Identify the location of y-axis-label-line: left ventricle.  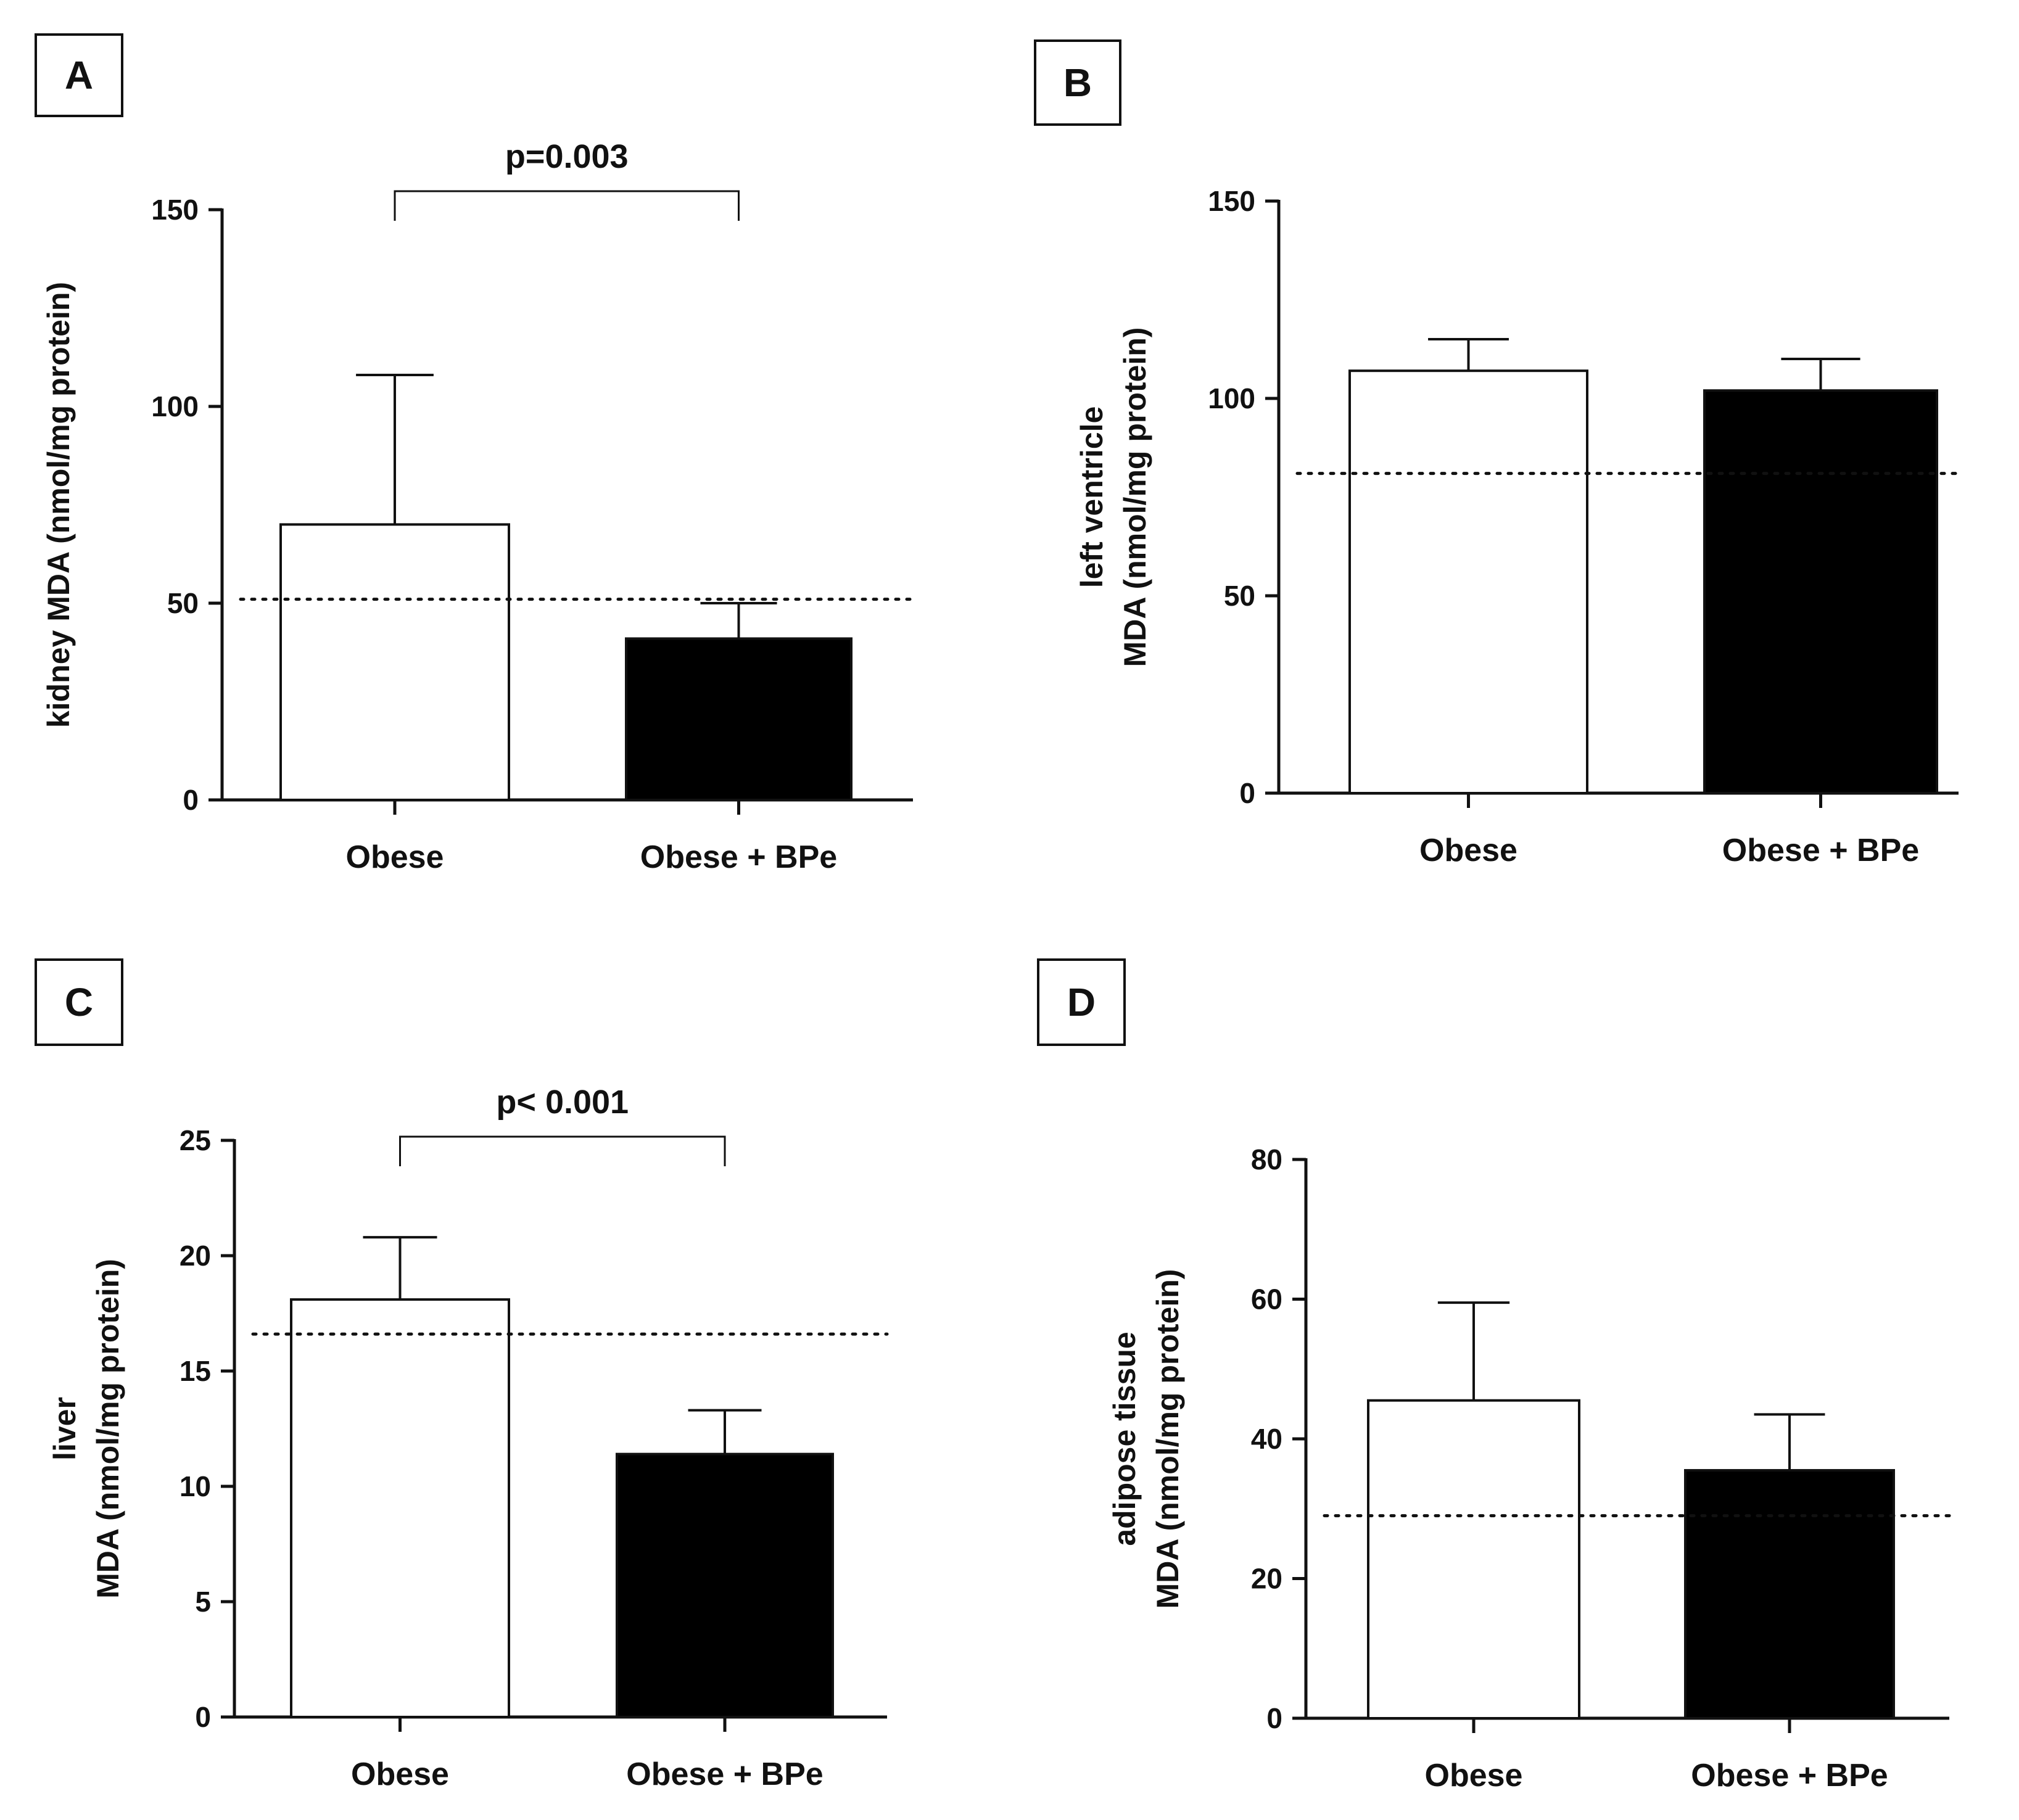
(1092, 497).